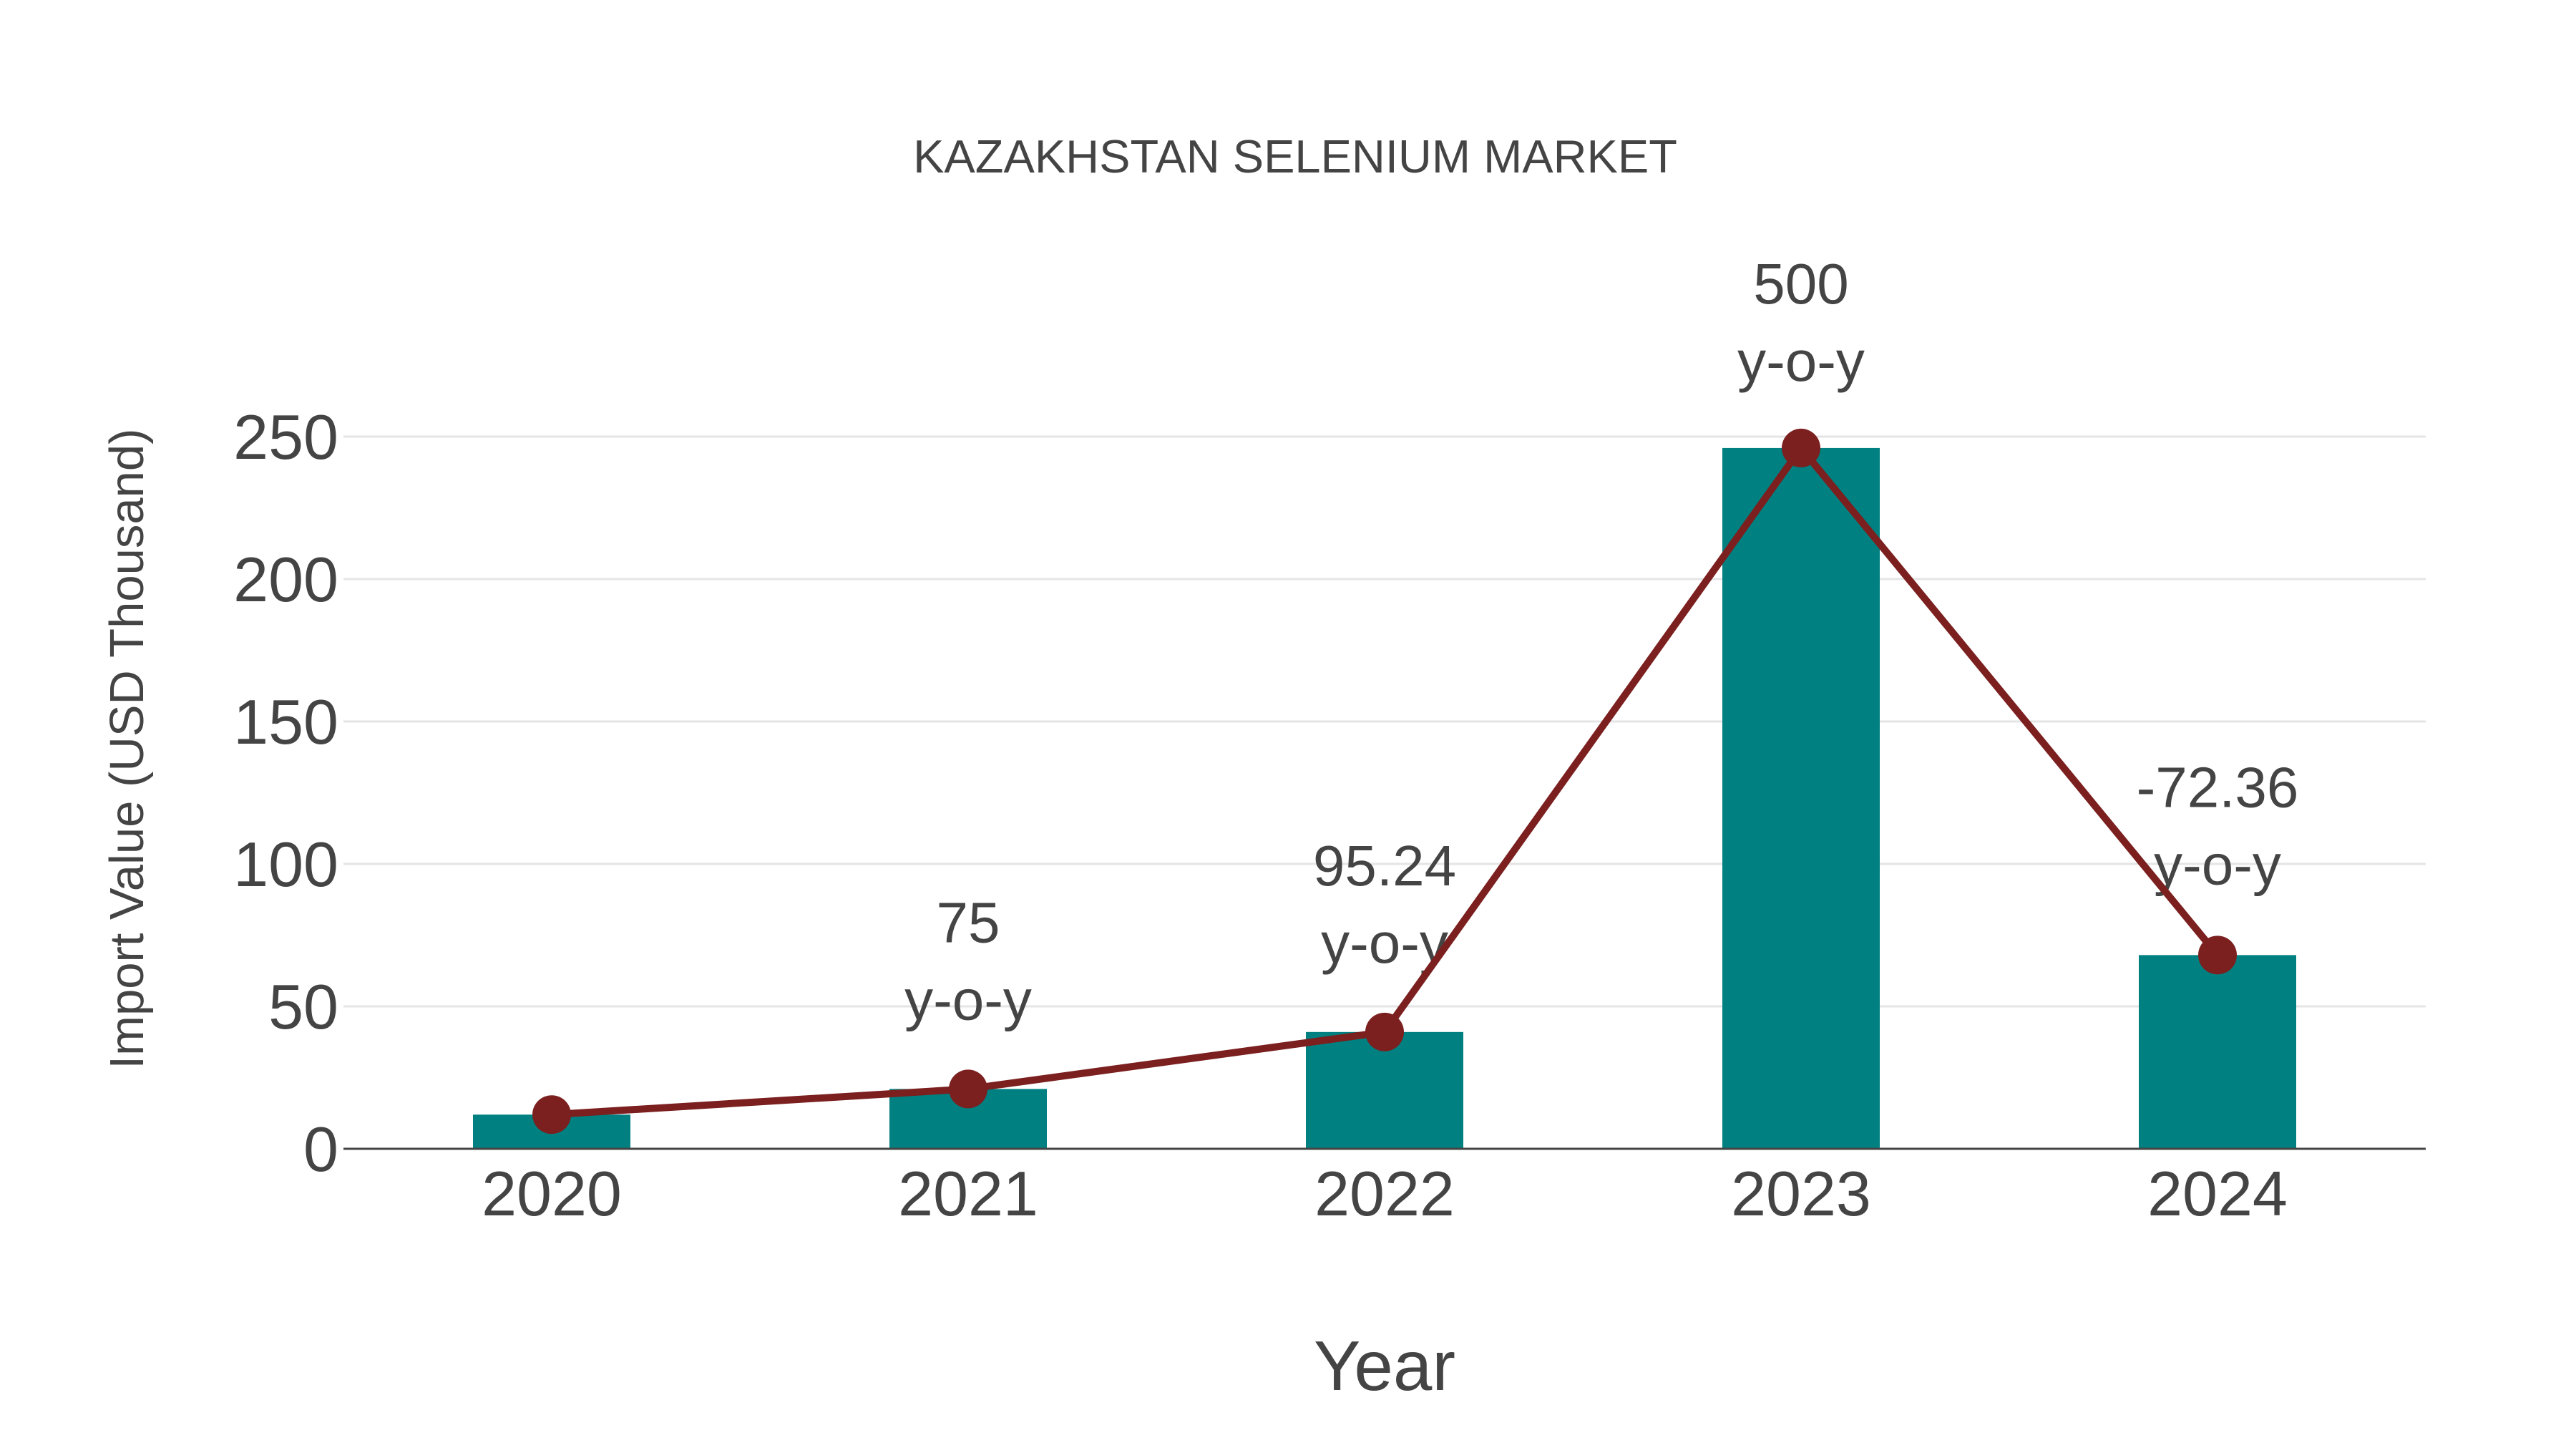 The width and height of the screenshot is (2576, 1453). Describe the element at coordinates (968, 922) in the screenshot. I see `yoy-value: 75` at that location.